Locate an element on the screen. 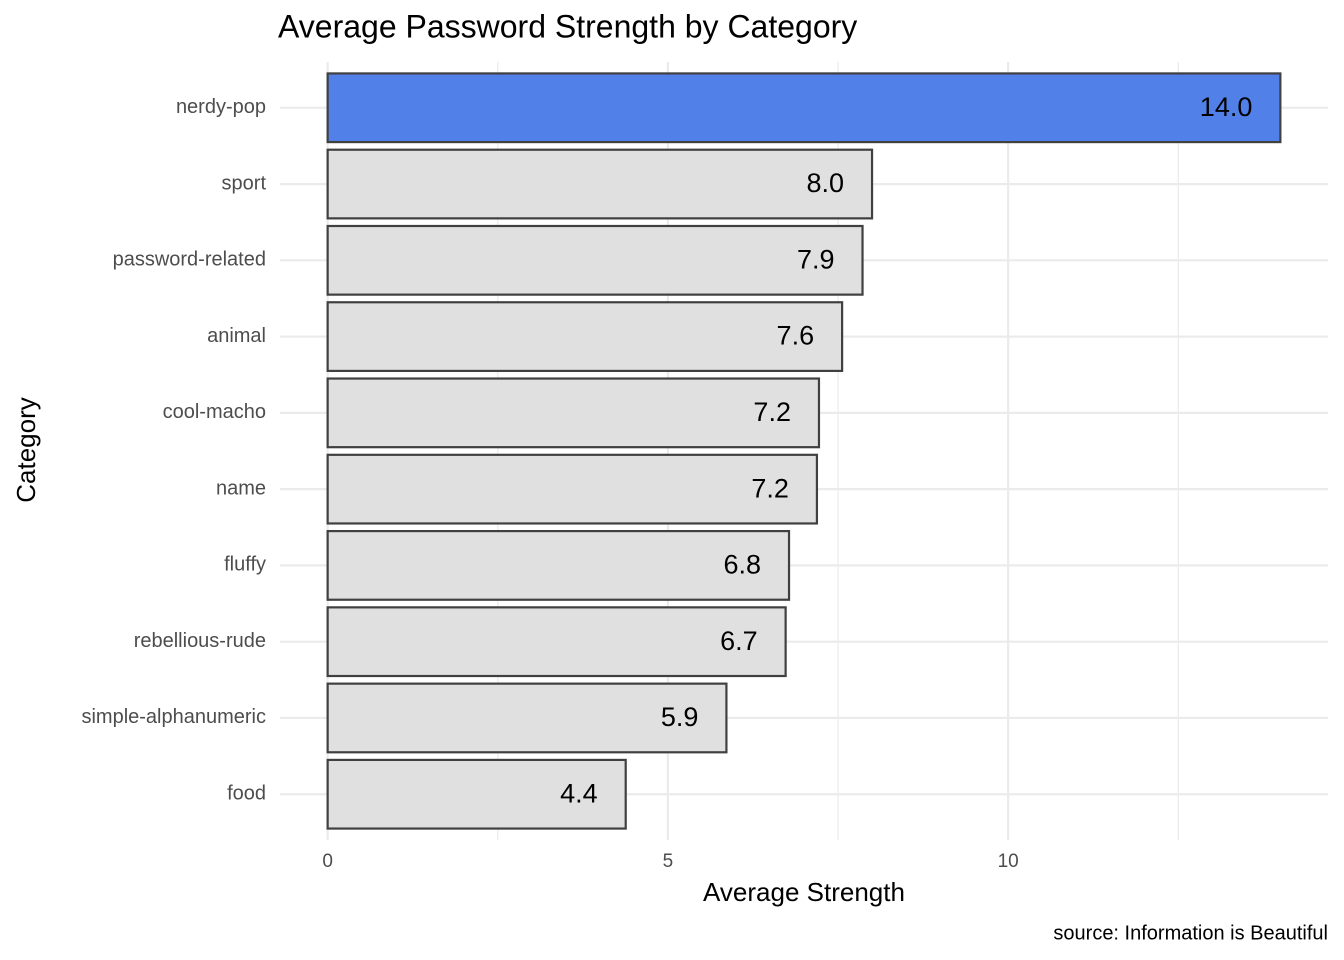  value-label: 6.8 is located at coordinates (742, 565).